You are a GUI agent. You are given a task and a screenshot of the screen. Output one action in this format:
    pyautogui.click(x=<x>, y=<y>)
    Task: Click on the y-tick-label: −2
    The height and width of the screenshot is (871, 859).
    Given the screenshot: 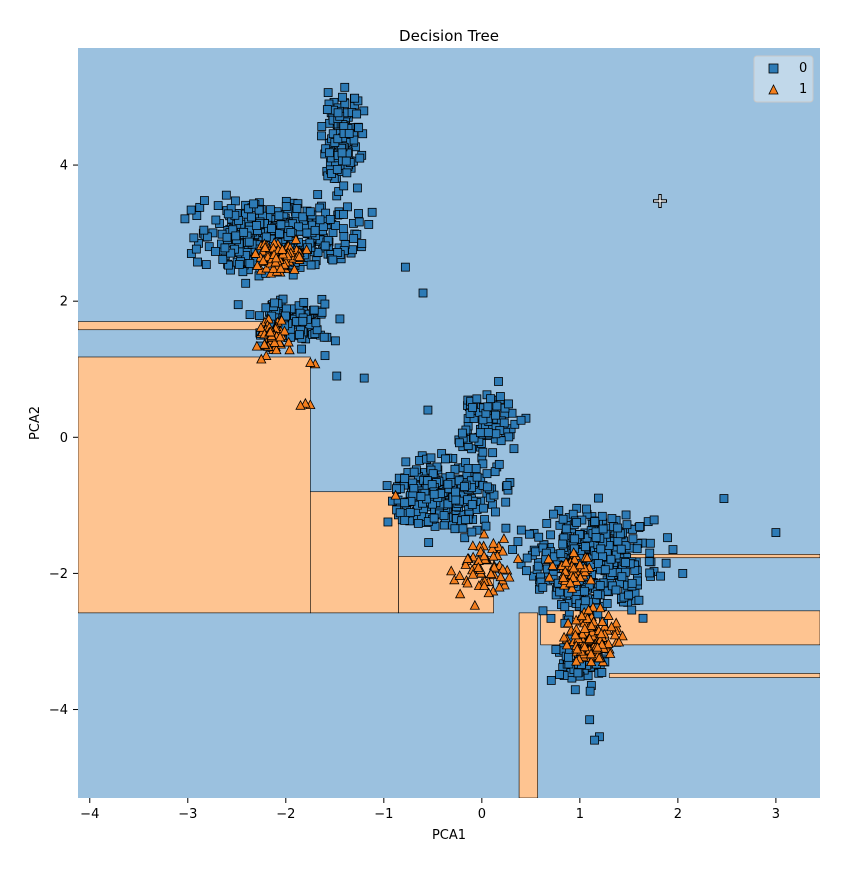 What is the action you would take?
    pyautogui.click(x=58, y=574)
    